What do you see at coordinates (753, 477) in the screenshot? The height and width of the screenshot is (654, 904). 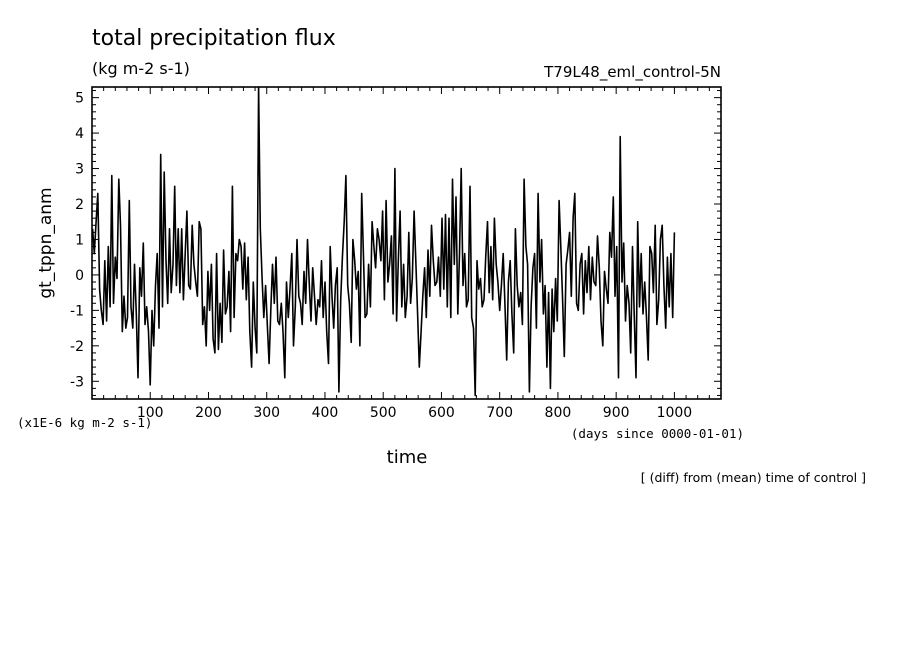 I see `footnote: [ (diff) from (mean) time of control ]` at bounding box center [753, 477].